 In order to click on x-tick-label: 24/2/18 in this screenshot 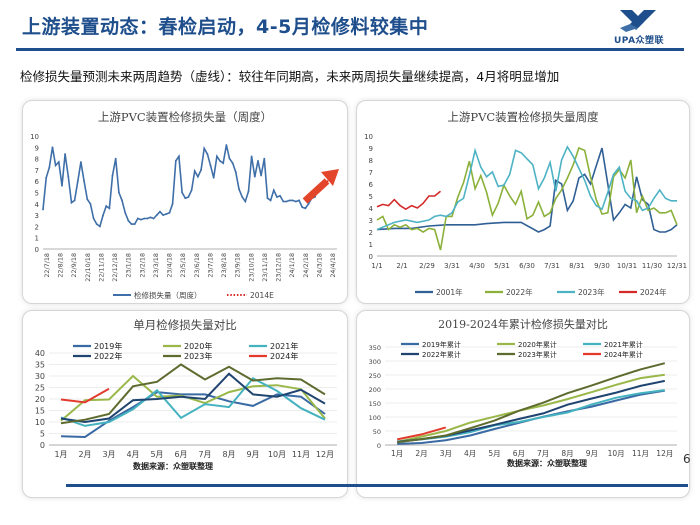, I will do `click(306, 265)`.